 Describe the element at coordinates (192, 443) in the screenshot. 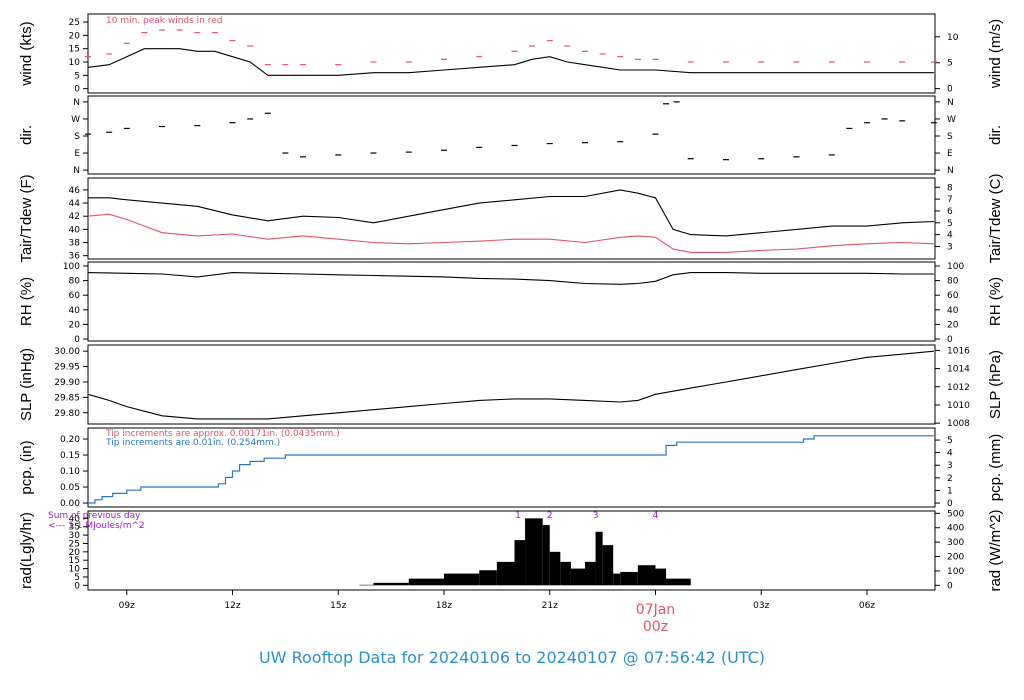

I see `tip-increment-note-blue: Tip increments are 0.01in. (0.254mm.)` at that location.